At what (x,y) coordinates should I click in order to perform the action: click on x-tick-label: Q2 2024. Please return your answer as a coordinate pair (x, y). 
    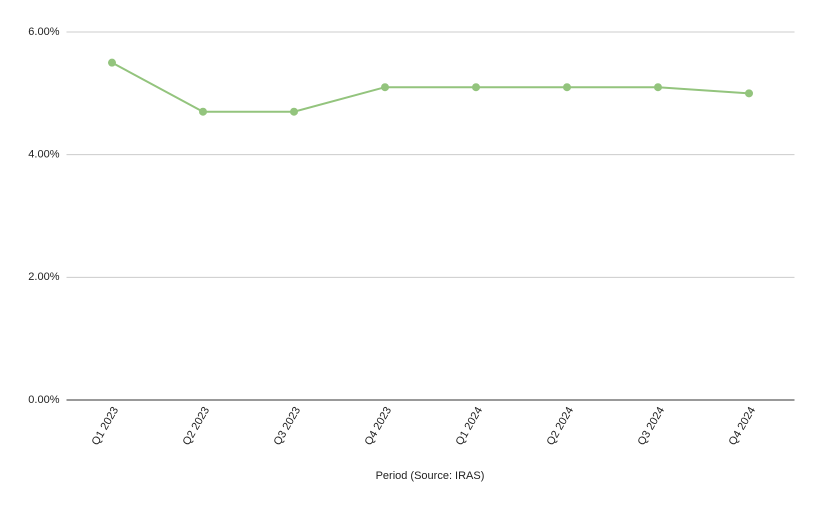
    Looking at the image, I should click on (560, 426).